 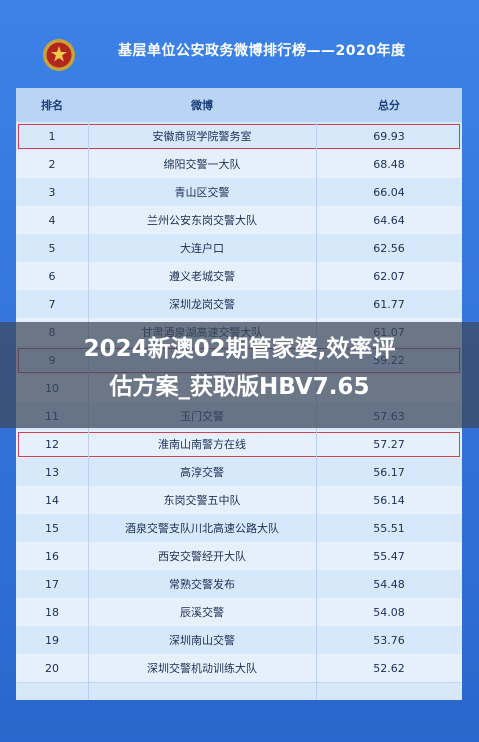 I want to click on weibo-cell: 深圳交警机动训练大队, so click(x=202, y=668).